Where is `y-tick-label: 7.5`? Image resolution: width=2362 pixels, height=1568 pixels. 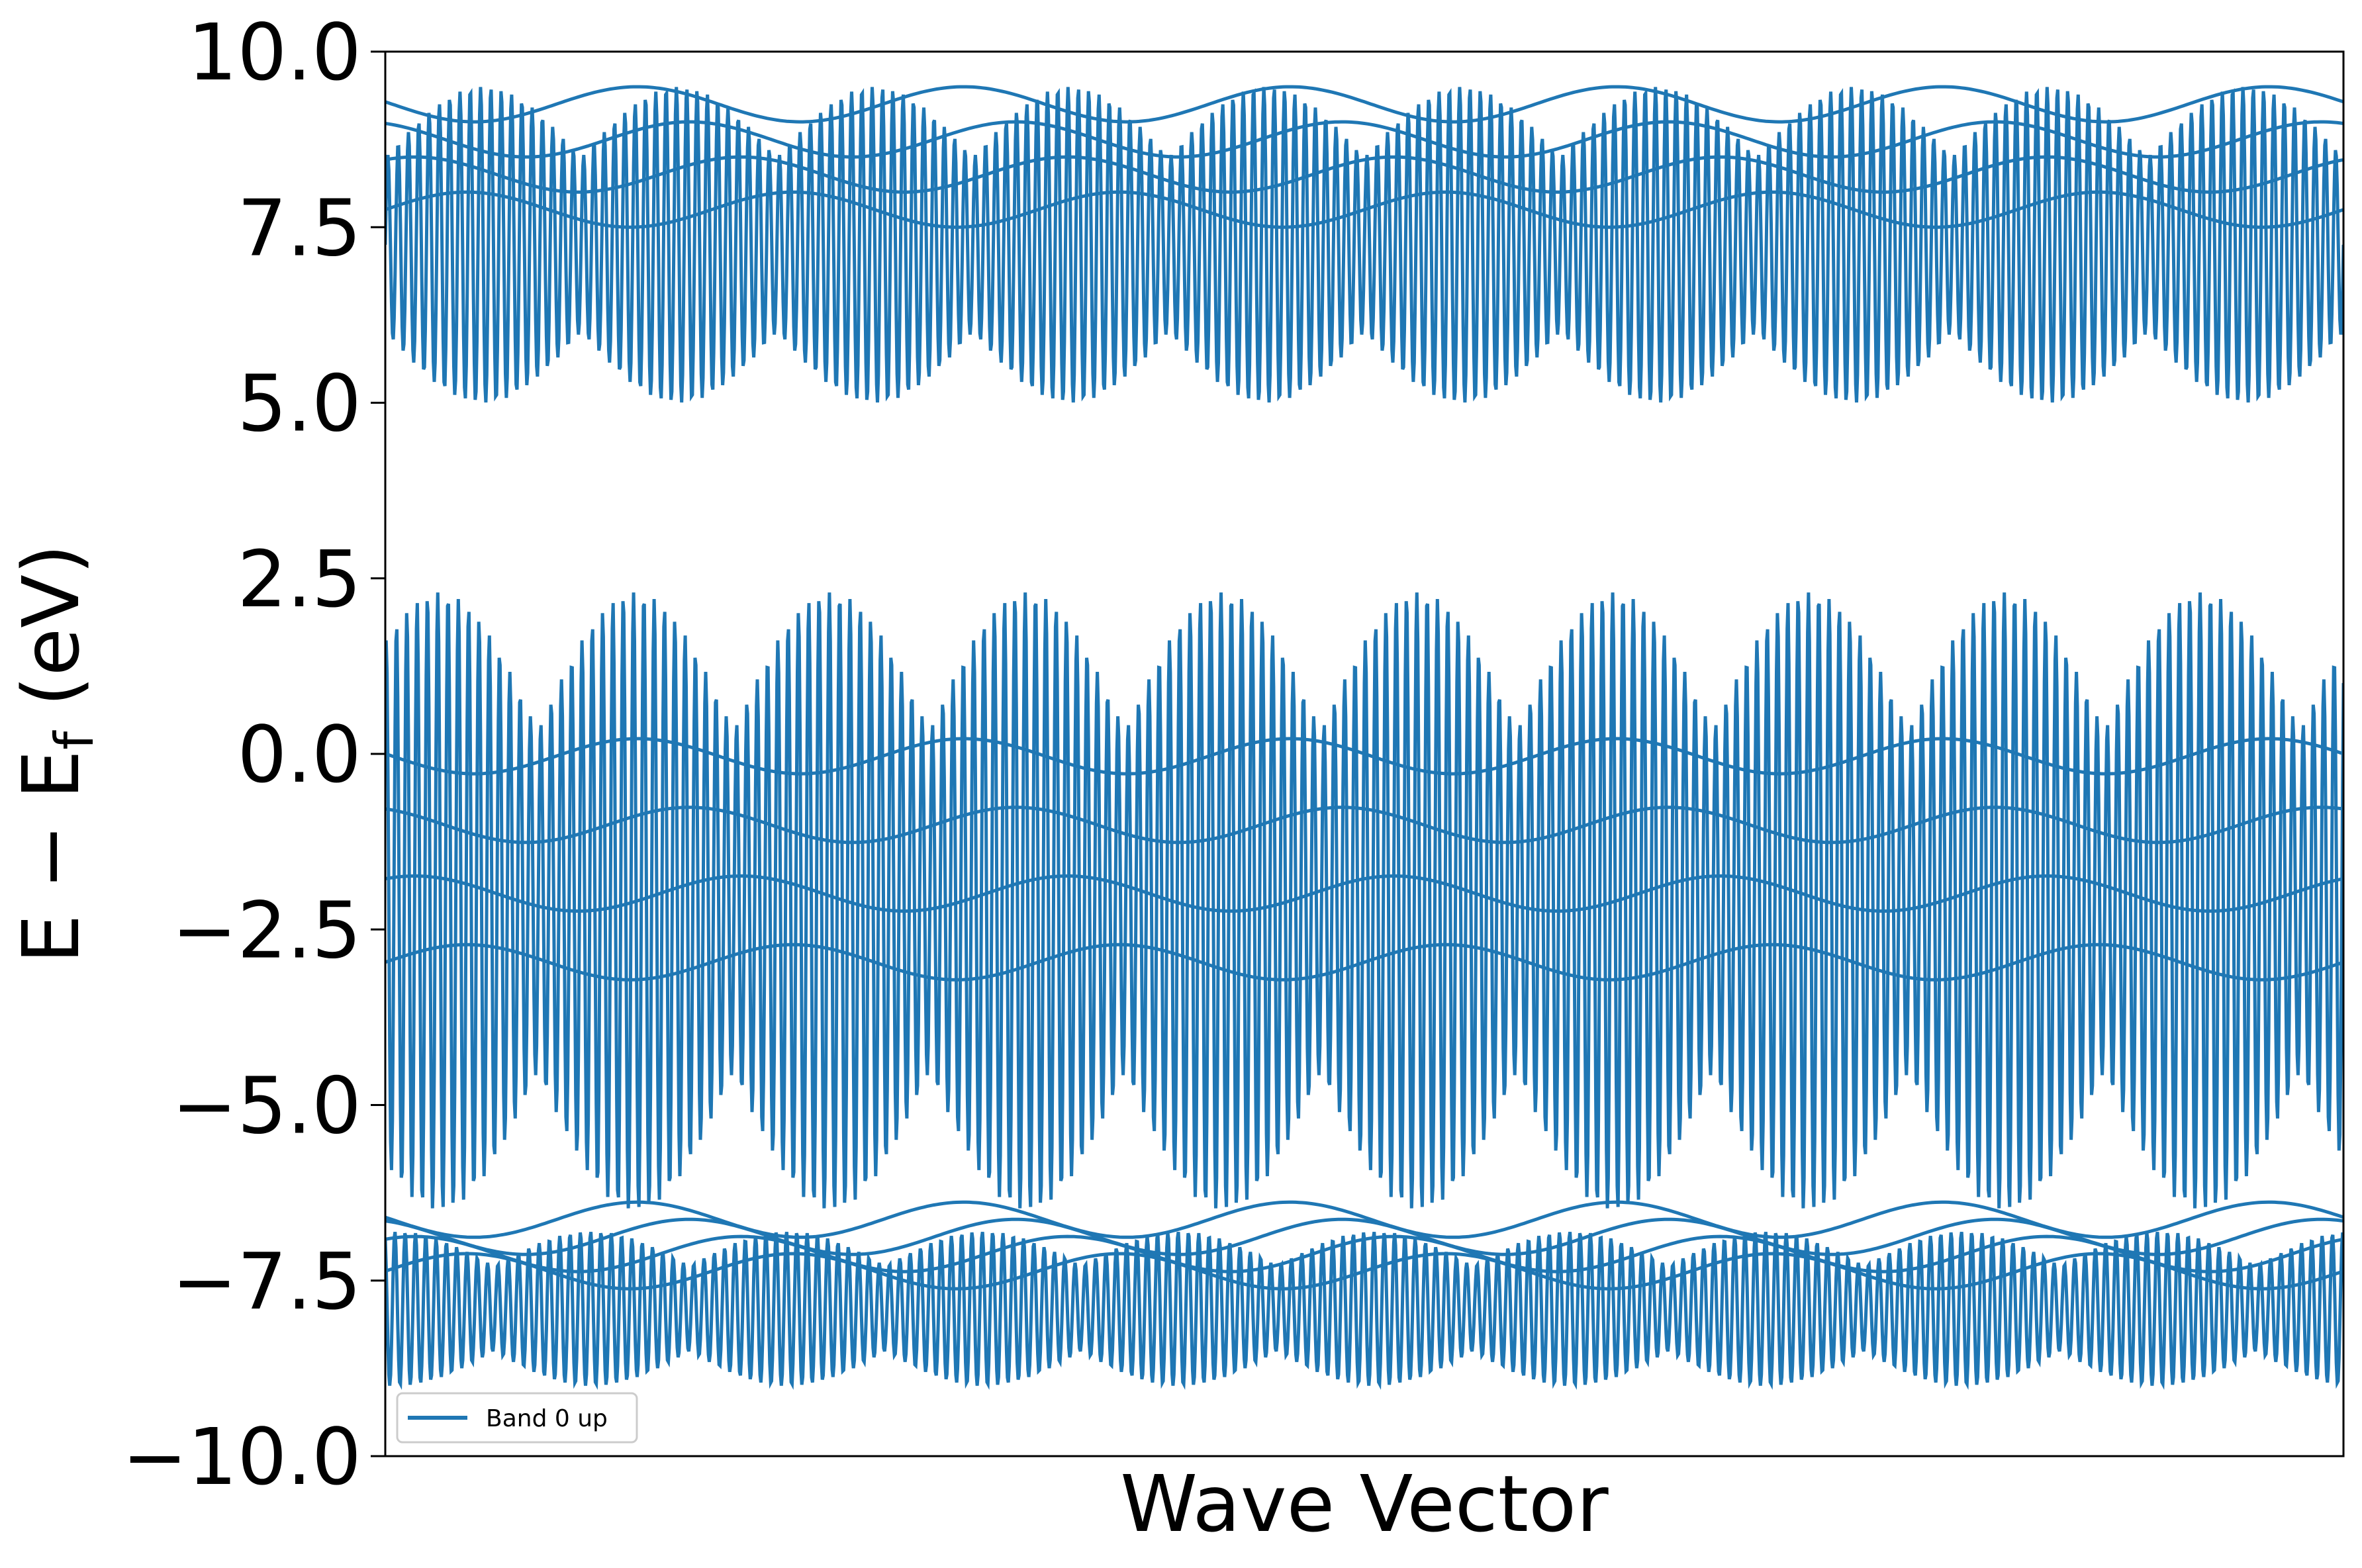
y-tick-label: 7.5 is located at coordinates (299, 227).